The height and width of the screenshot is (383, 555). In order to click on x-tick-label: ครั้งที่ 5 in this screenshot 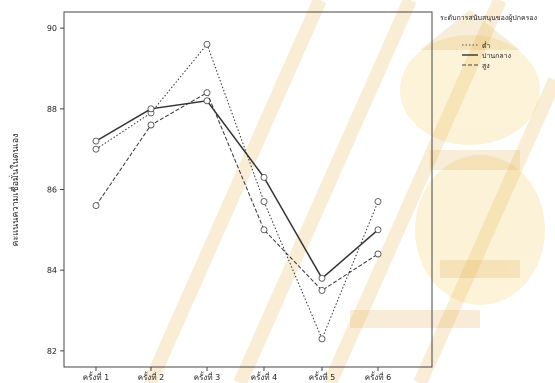, I will do `click(322, 376)`.